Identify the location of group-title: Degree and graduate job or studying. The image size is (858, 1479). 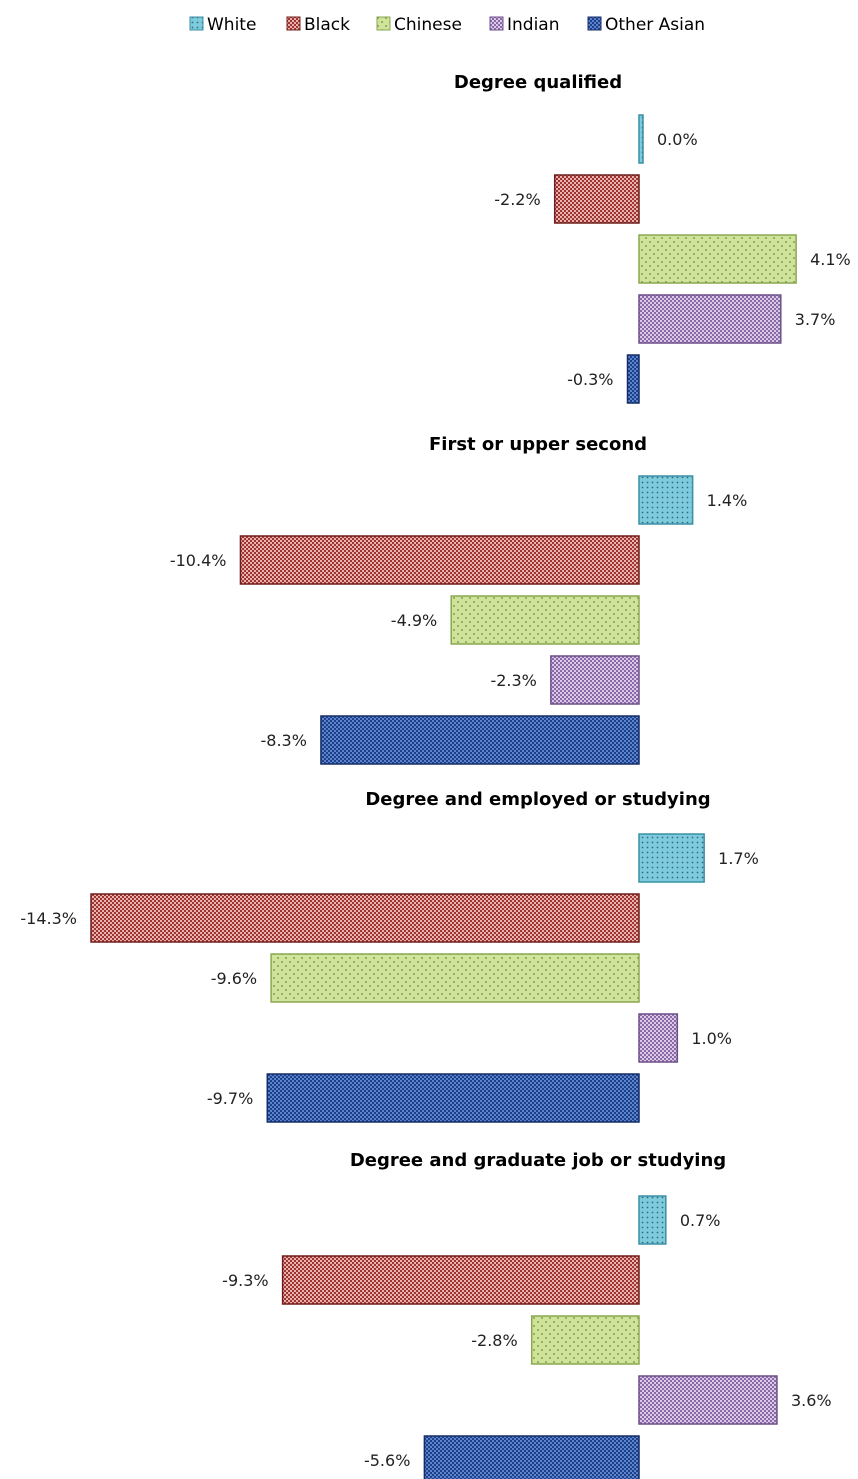
(538, 1160).